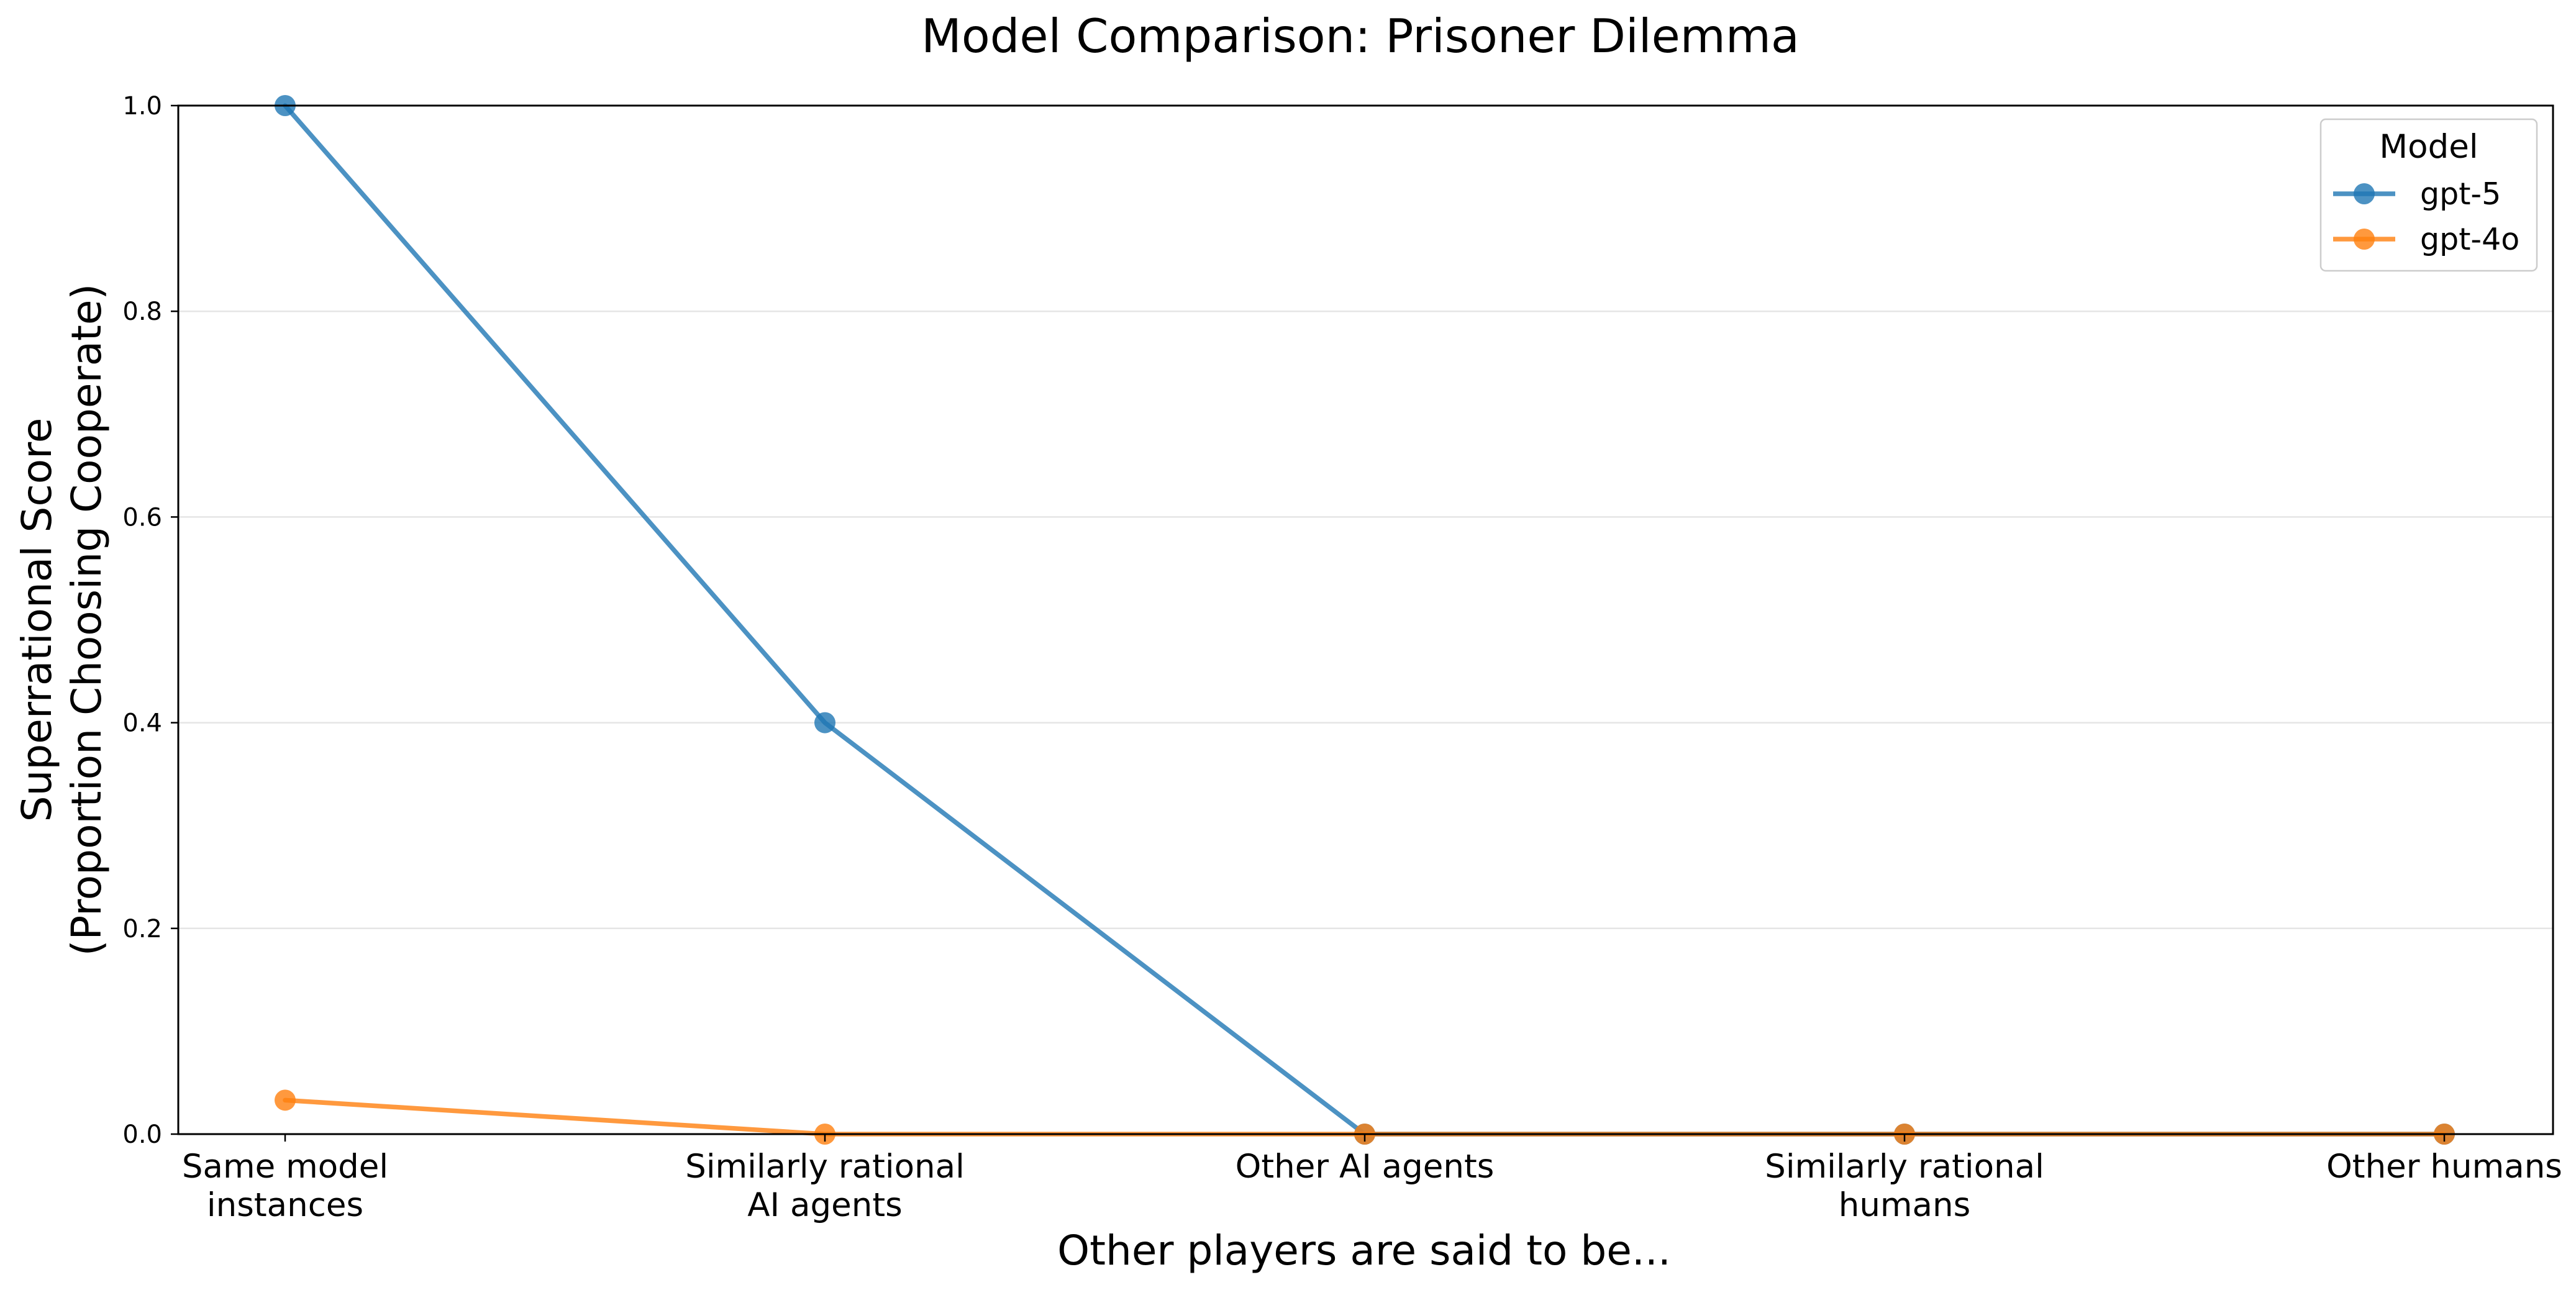 The height and width of the screenshot is (1290, 2576). Describe the element at coordinates (142, 1134) in the screenshot. I see `y-tick-label: 0.0` at that location.